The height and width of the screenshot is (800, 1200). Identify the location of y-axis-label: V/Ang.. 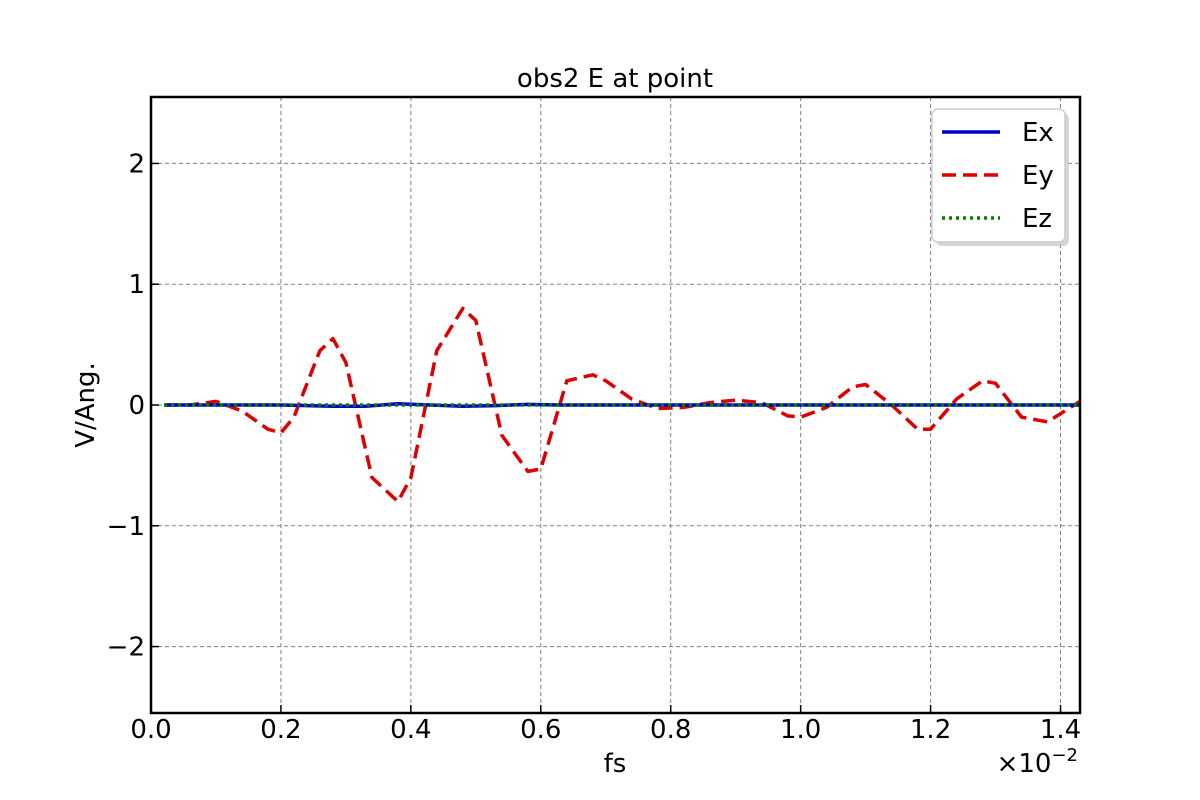
(86, 405).